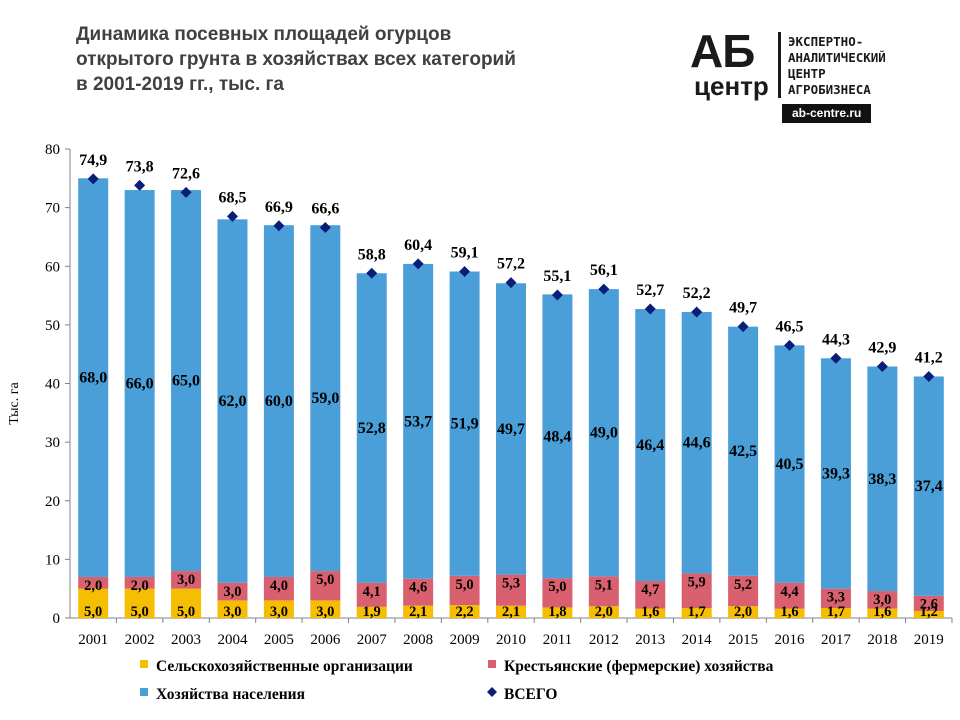  What do you see at coordinates (511, 584) in the screenshot?
I see `data-label-farm: 5,3` at bounding box center [511, 584].